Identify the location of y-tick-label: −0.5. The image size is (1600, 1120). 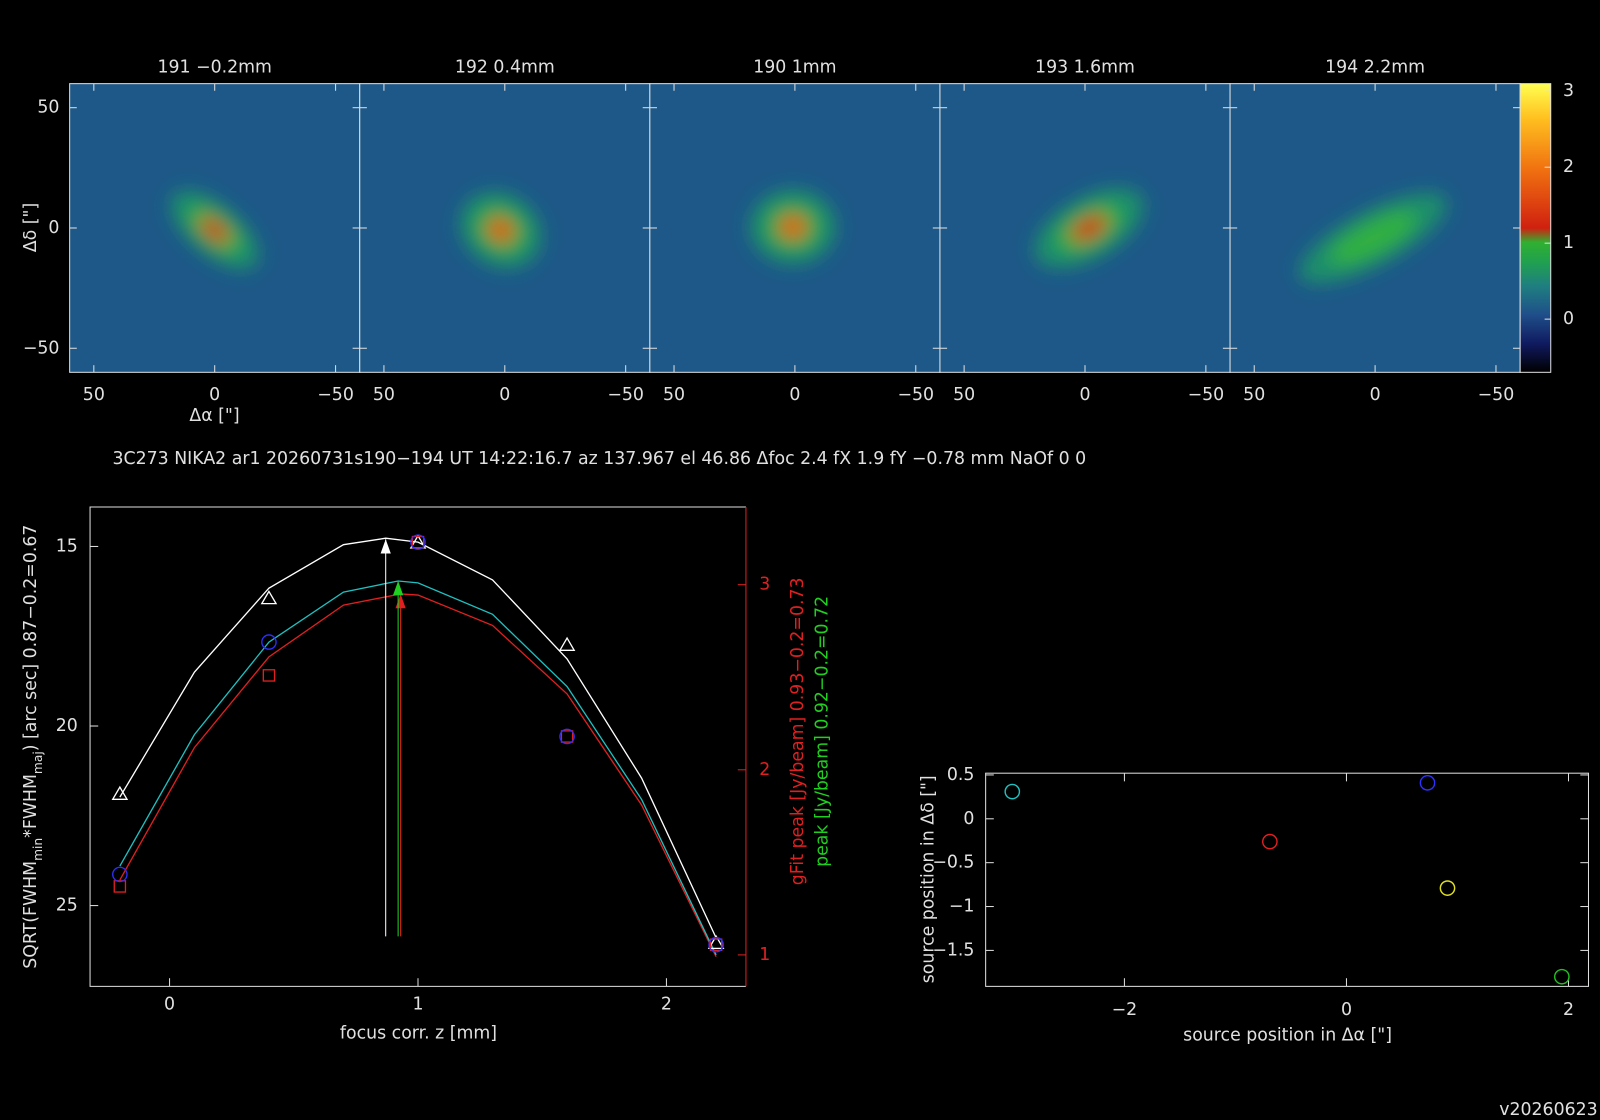
(953, 863).